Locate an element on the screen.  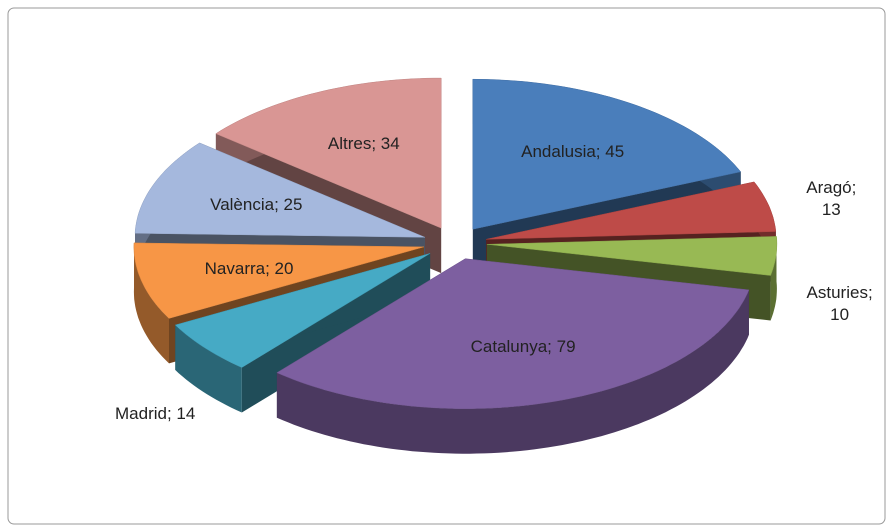
data-label: Navarra; 20 is located at coordinates (249, 268).